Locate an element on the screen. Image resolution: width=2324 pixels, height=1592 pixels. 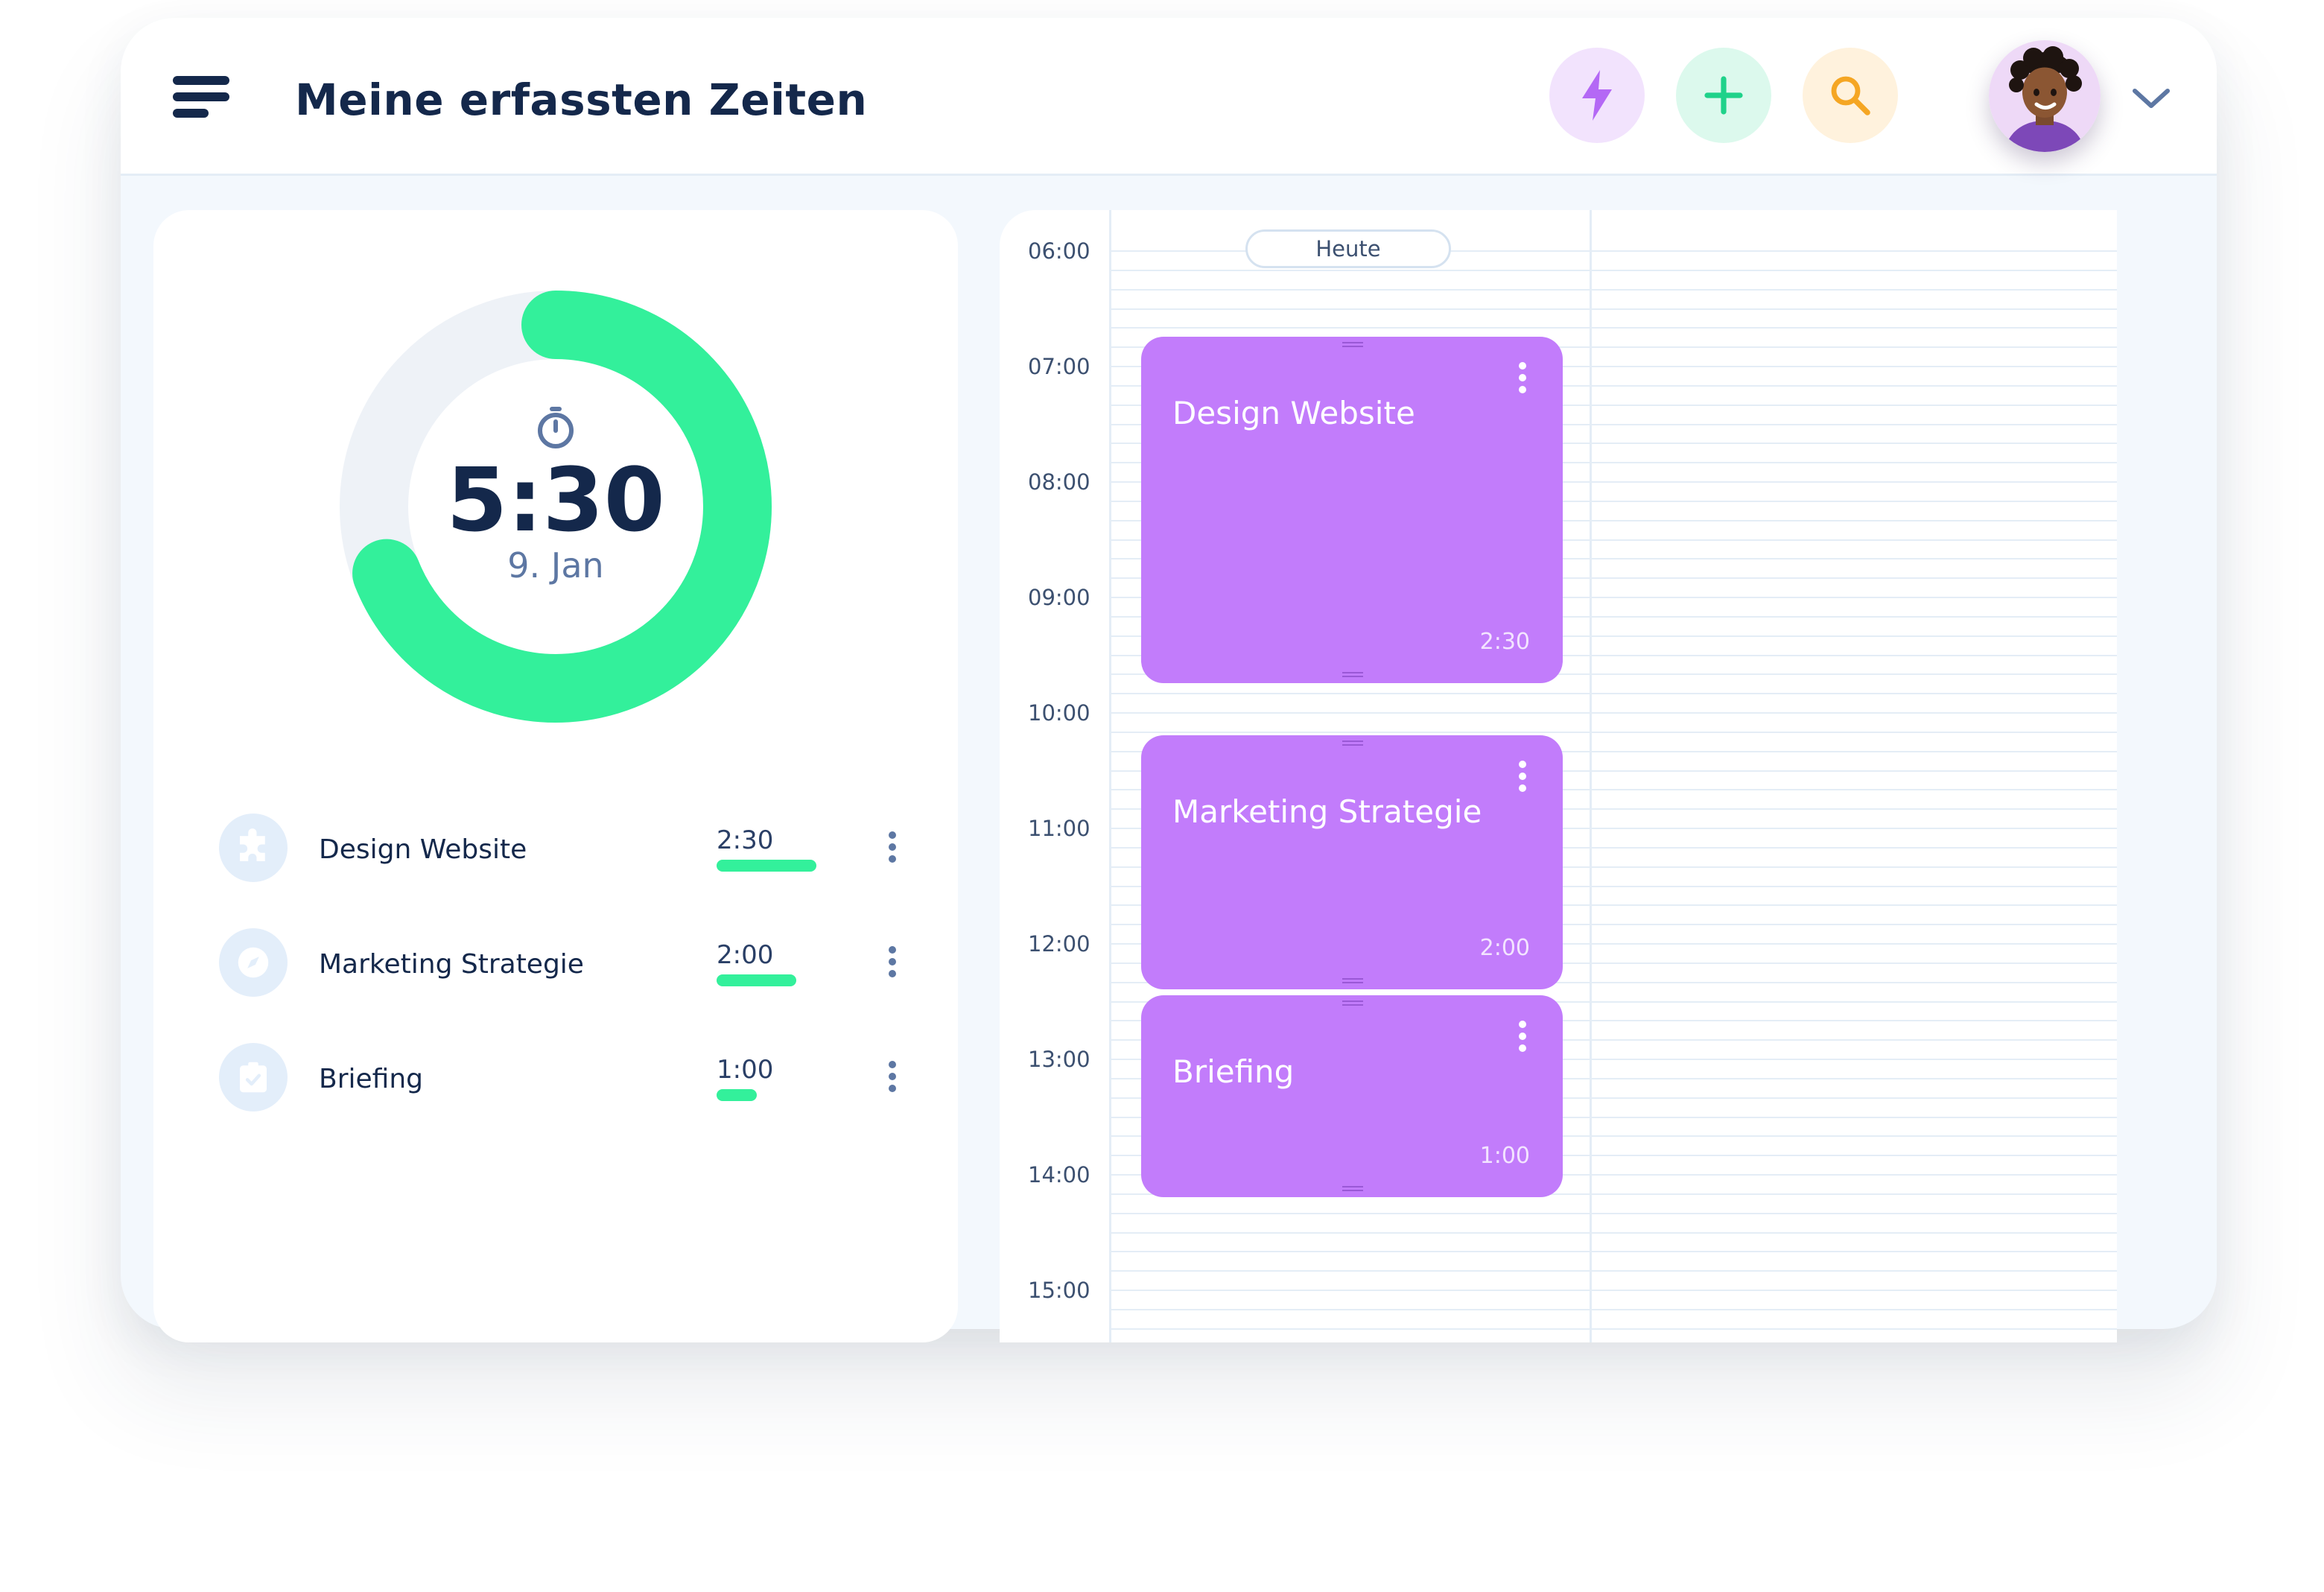
add-button is located at coordinates (1723, 95).